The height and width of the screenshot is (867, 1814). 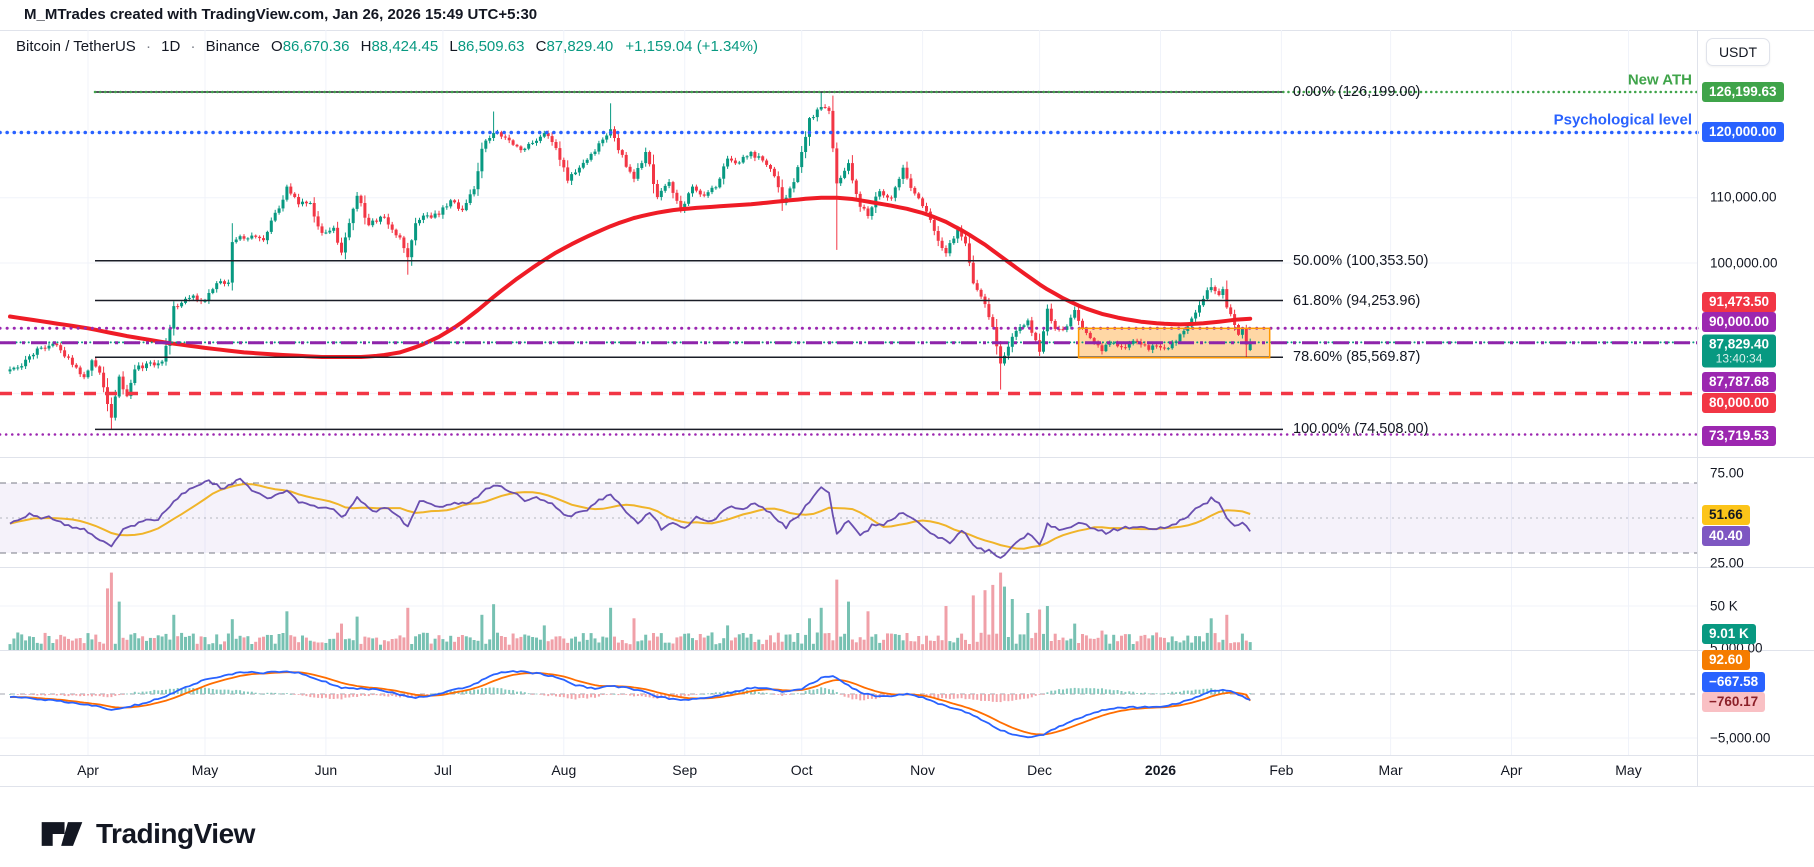 What do you see at coordinates (1357, 357) in the screenshot?
I see `fib-level-label: 78.60% (85,569.87)` at bounding box center [1357, 357].